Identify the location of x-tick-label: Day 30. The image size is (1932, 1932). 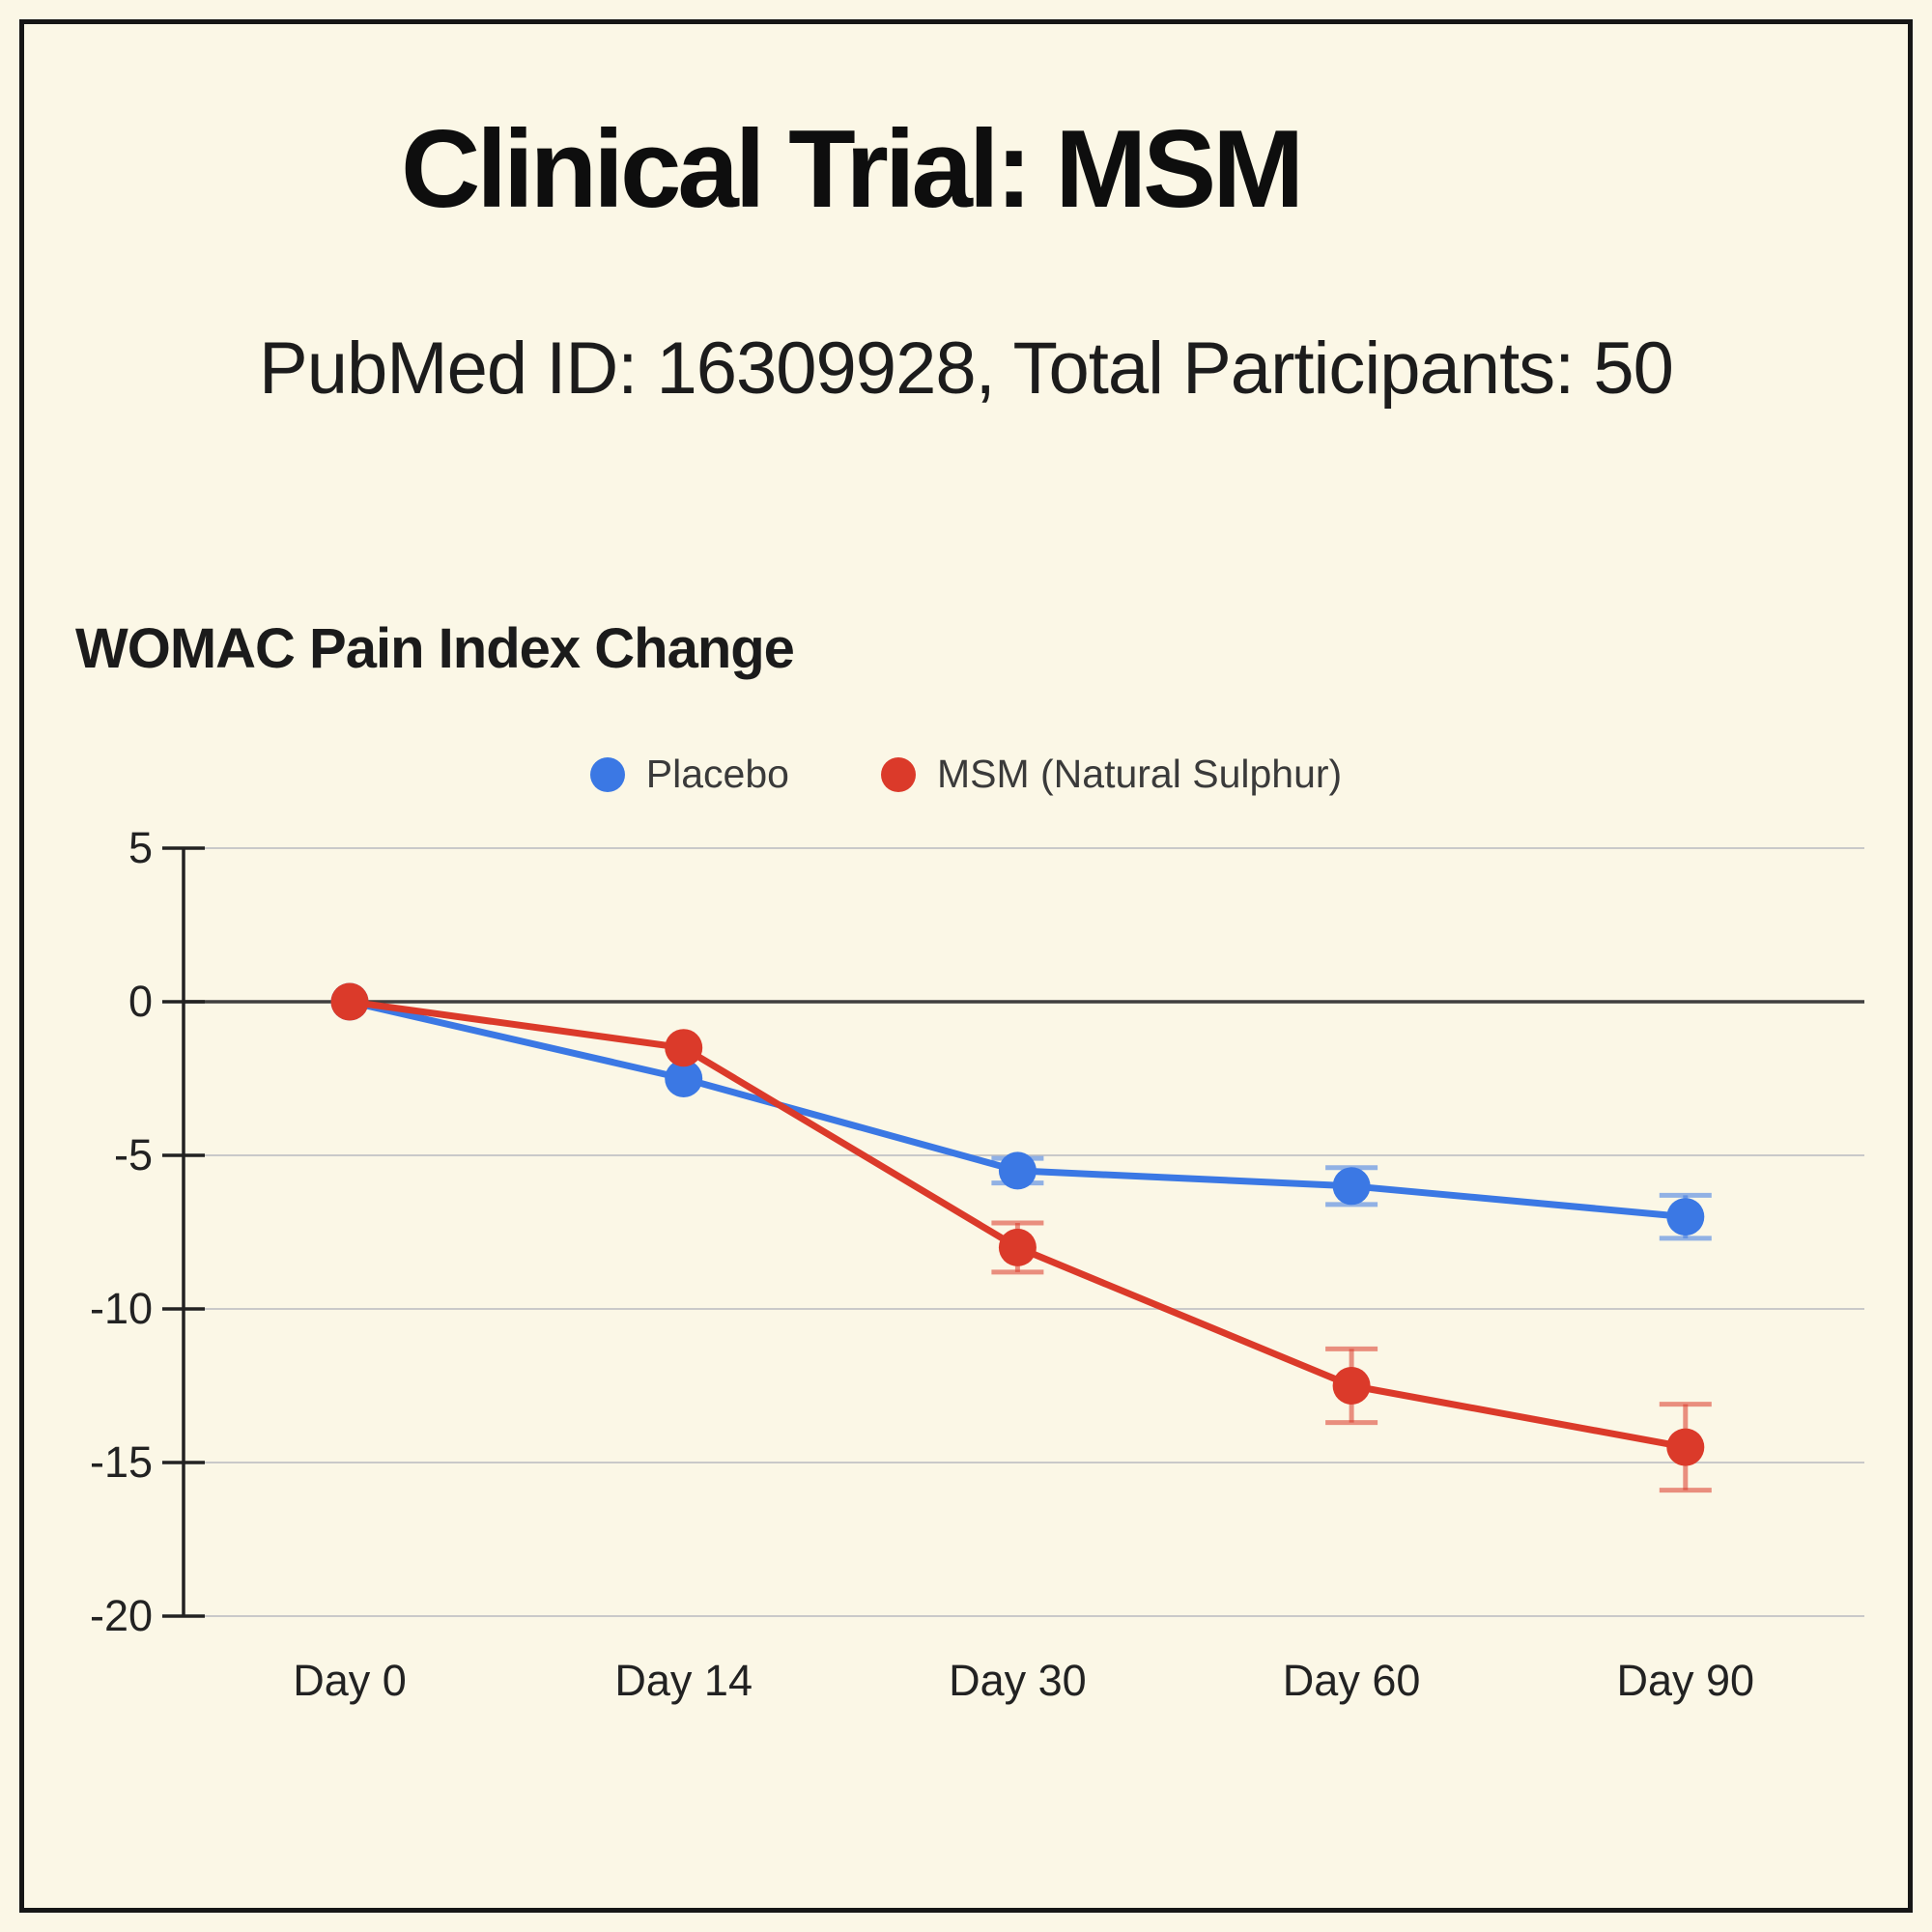
(1018, 1680).